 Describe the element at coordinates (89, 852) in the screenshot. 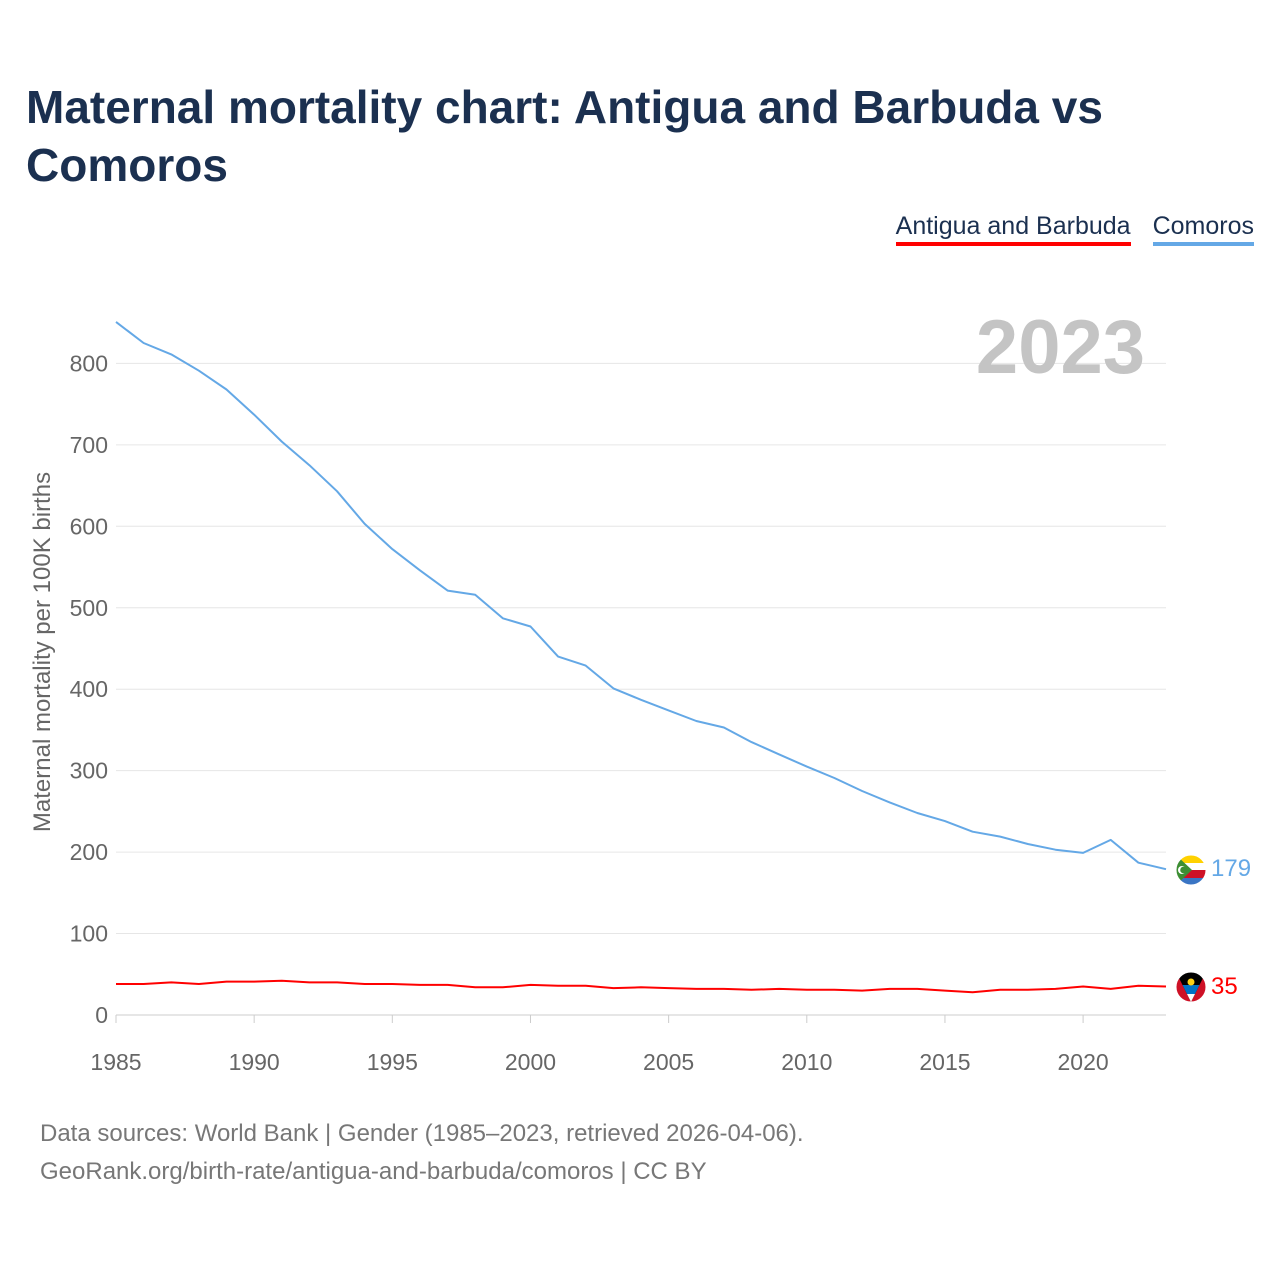

I see `y-tick-label: 200` at that location.